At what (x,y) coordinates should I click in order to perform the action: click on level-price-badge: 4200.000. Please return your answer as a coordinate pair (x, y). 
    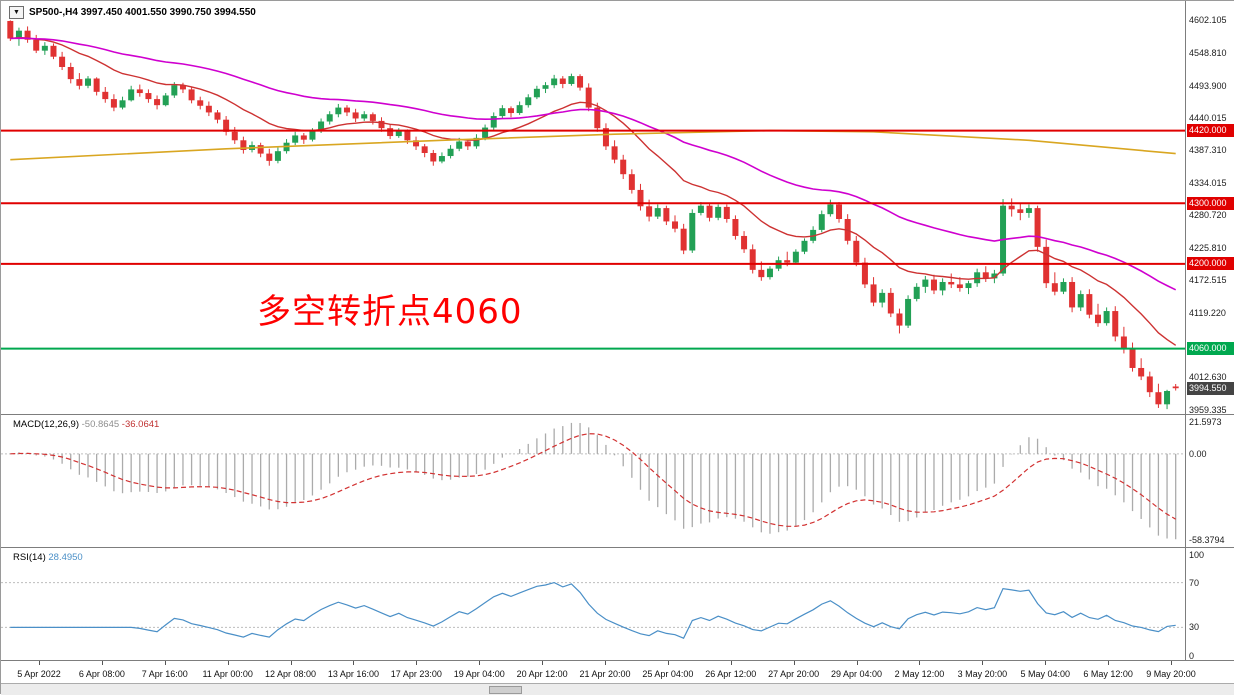
    Looking at the image, I should click on (1210, 264).